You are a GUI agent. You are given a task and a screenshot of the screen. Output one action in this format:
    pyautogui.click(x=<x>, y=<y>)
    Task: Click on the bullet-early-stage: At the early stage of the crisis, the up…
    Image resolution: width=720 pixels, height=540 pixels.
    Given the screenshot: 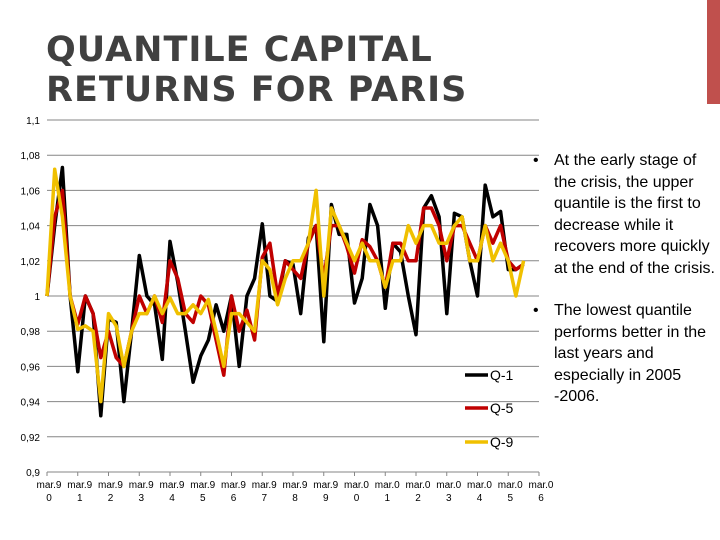 What is the action you would take?
    pyautogui.click(x=623, y=214)
    